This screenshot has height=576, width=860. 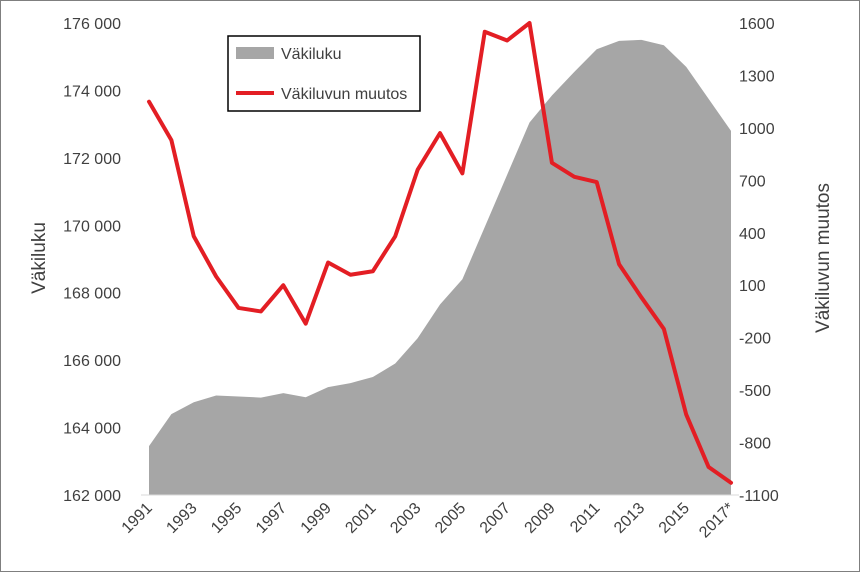 What do you see at coordinates (674, 518) in the screenshot?
I see `x-tick-label: 2015` at bounding box center [674, 518].